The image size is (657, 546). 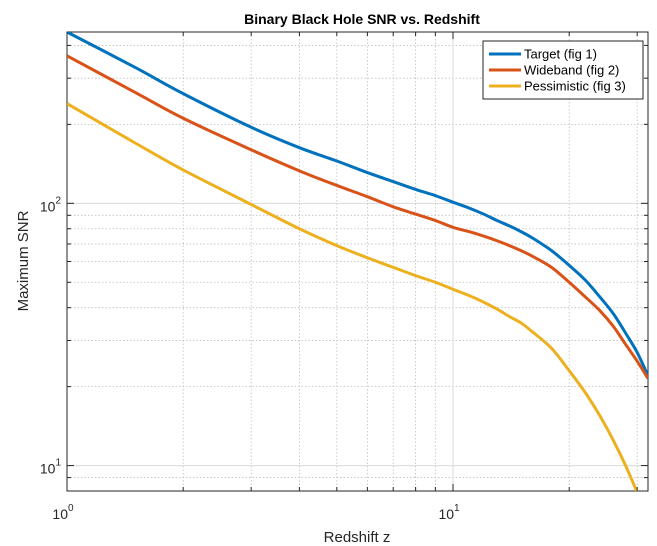 I want to click on legend-label: Pessimistic (fig 3), so click(x=575, y=86).